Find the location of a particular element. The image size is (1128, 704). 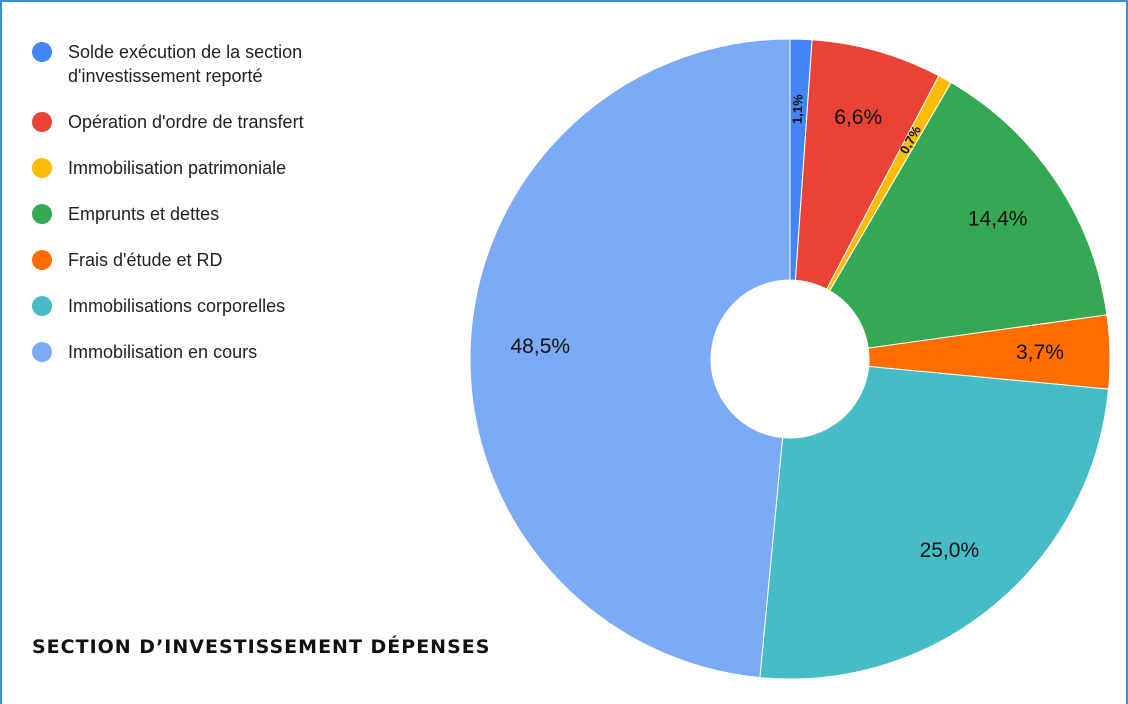

legend-item: Frais d'étude et RD is located at coordinates (195, 260).